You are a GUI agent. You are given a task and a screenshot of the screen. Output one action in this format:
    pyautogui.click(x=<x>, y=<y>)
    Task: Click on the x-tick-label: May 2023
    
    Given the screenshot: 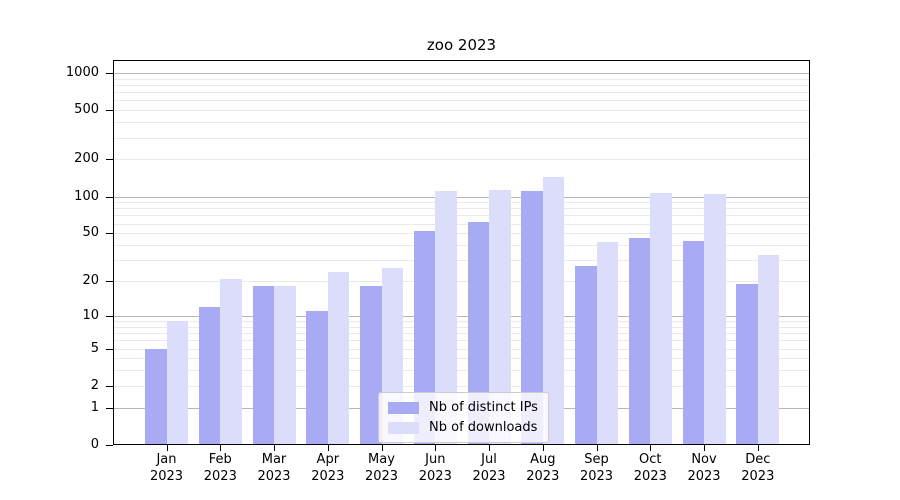 What is the action you would take?
    pyautogui.click(x=381, y=468)
    